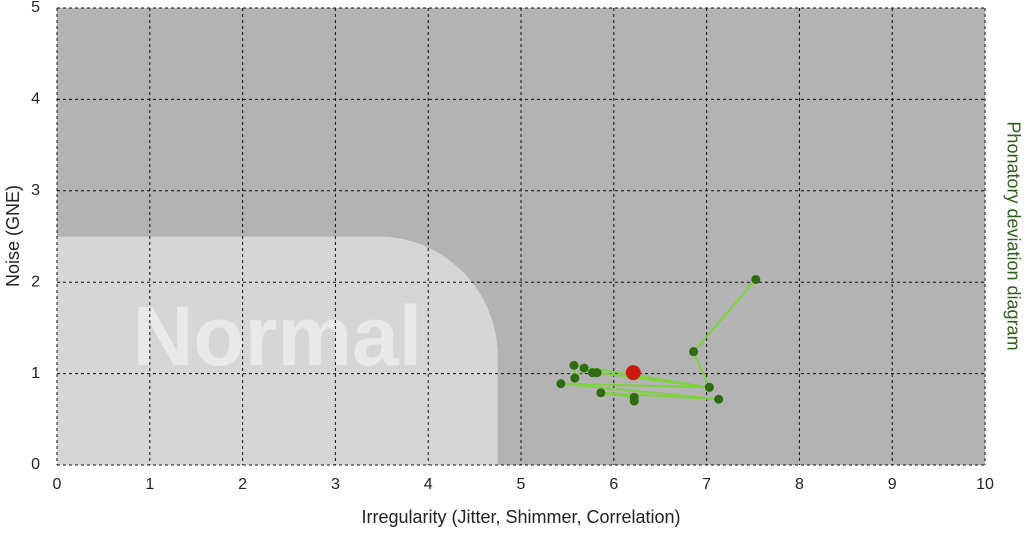 The image size is (1024, 535). I want to click on x-tick-label: 5, so click(521, 484).